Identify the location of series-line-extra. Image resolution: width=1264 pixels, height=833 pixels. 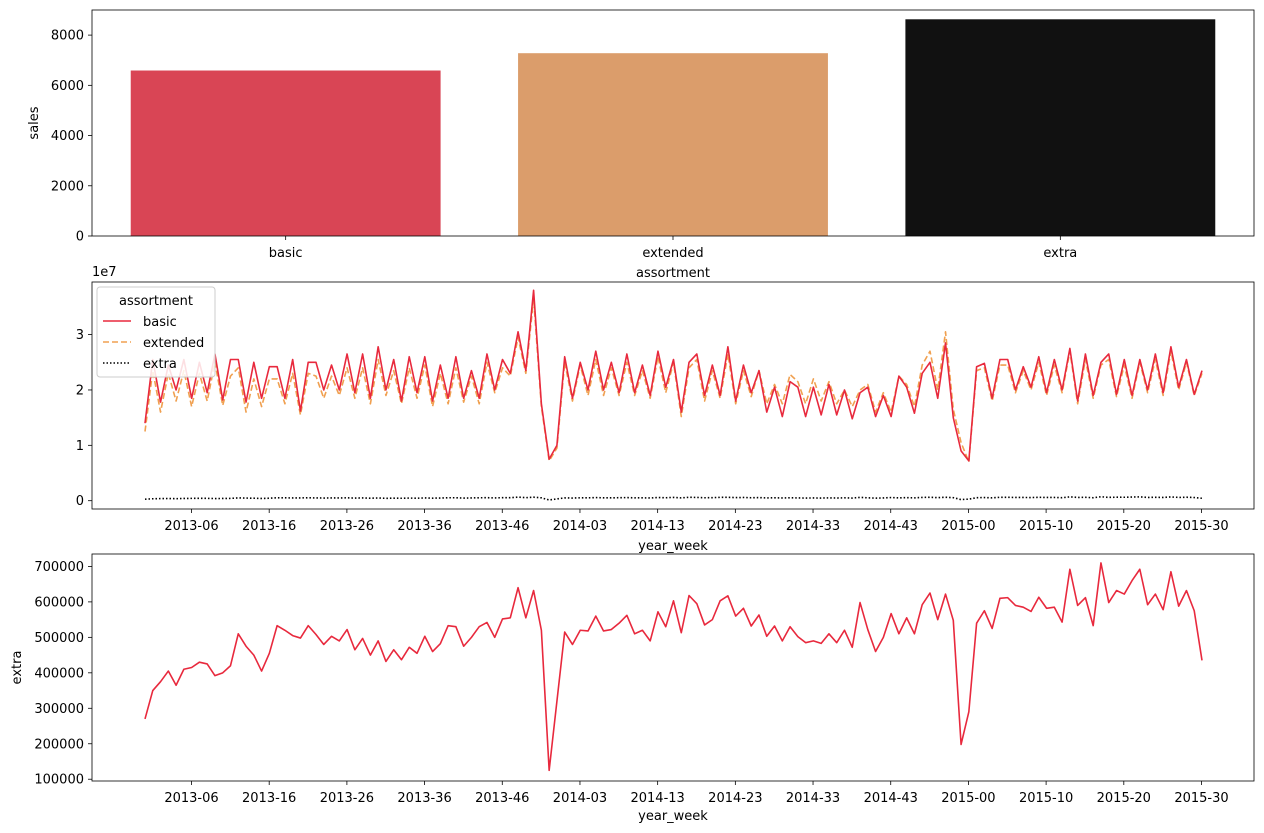
(673, 498).